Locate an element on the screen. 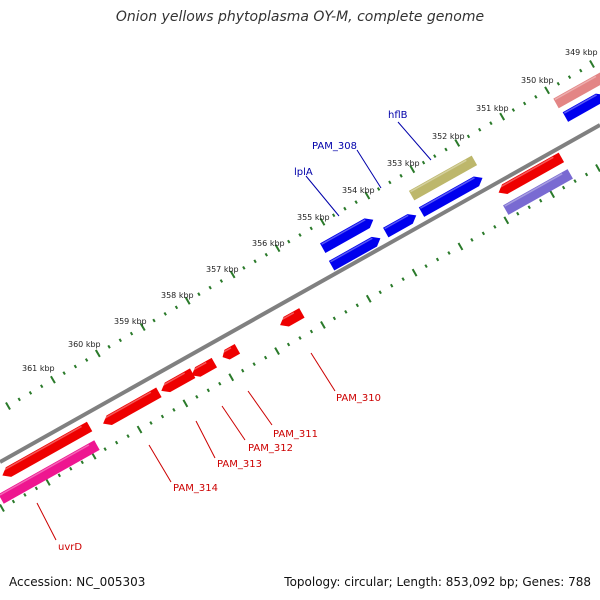 This screenshot has width=600, height=600. gene-label: PAM_308 is located at coordinates (334, 146).